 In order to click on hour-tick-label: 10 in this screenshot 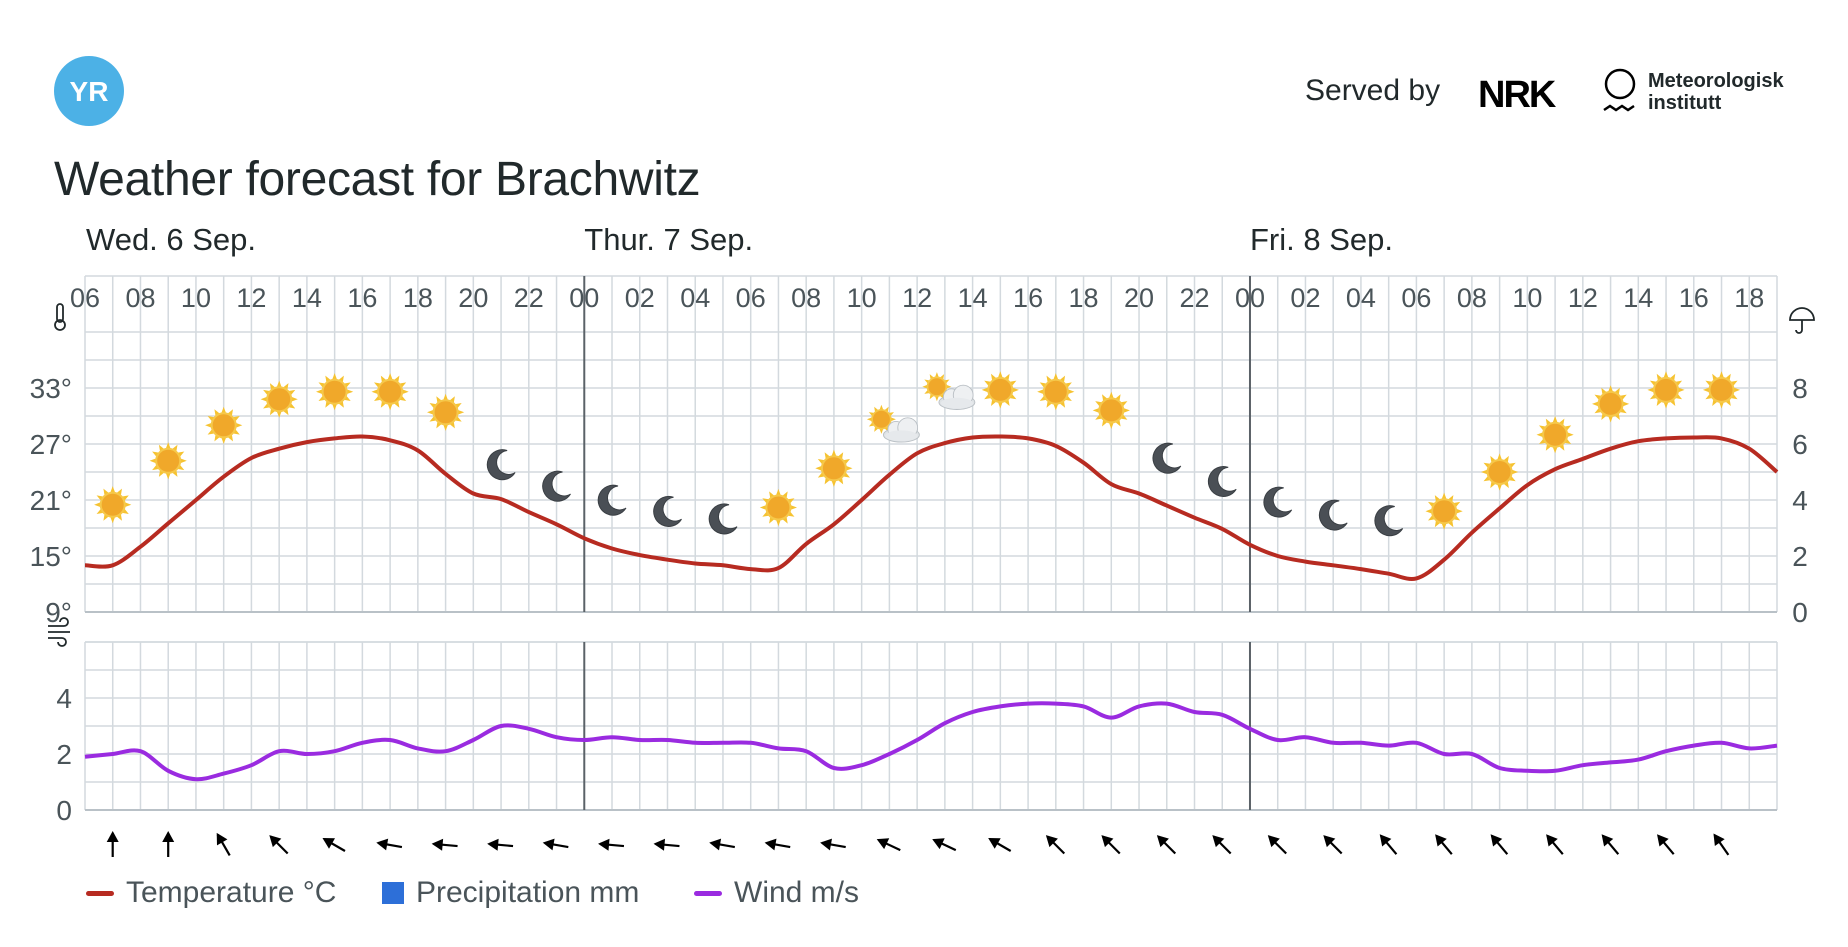, I will do `click(862, 298)`.